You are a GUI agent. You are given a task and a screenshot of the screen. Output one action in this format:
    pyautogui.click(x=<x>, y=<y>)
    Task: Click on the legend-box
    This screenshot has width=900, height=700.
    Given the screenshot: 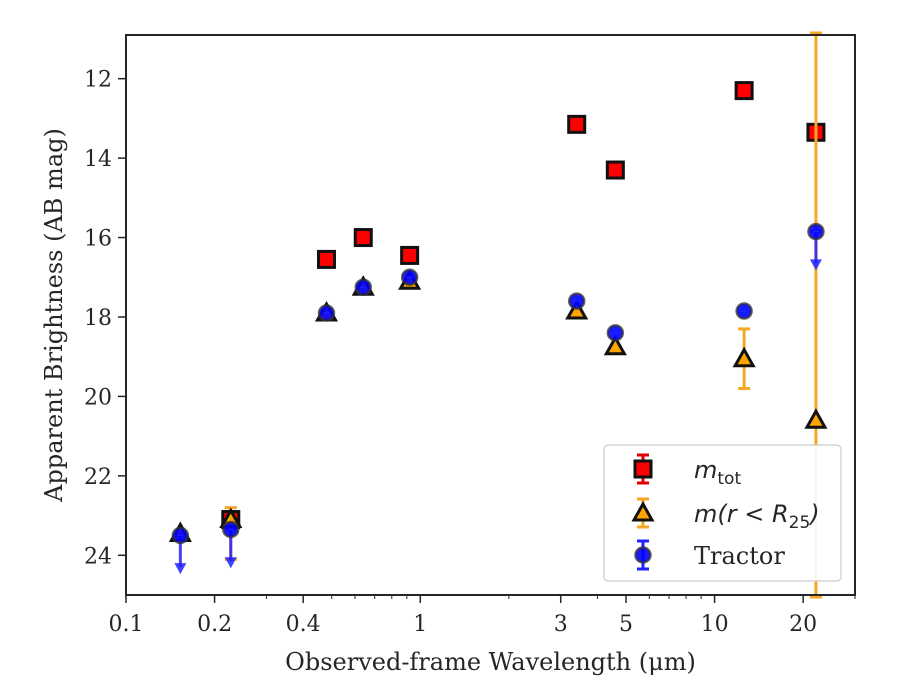 What is the action you would take?
    pyautogui.click(x=722, y=513)
    